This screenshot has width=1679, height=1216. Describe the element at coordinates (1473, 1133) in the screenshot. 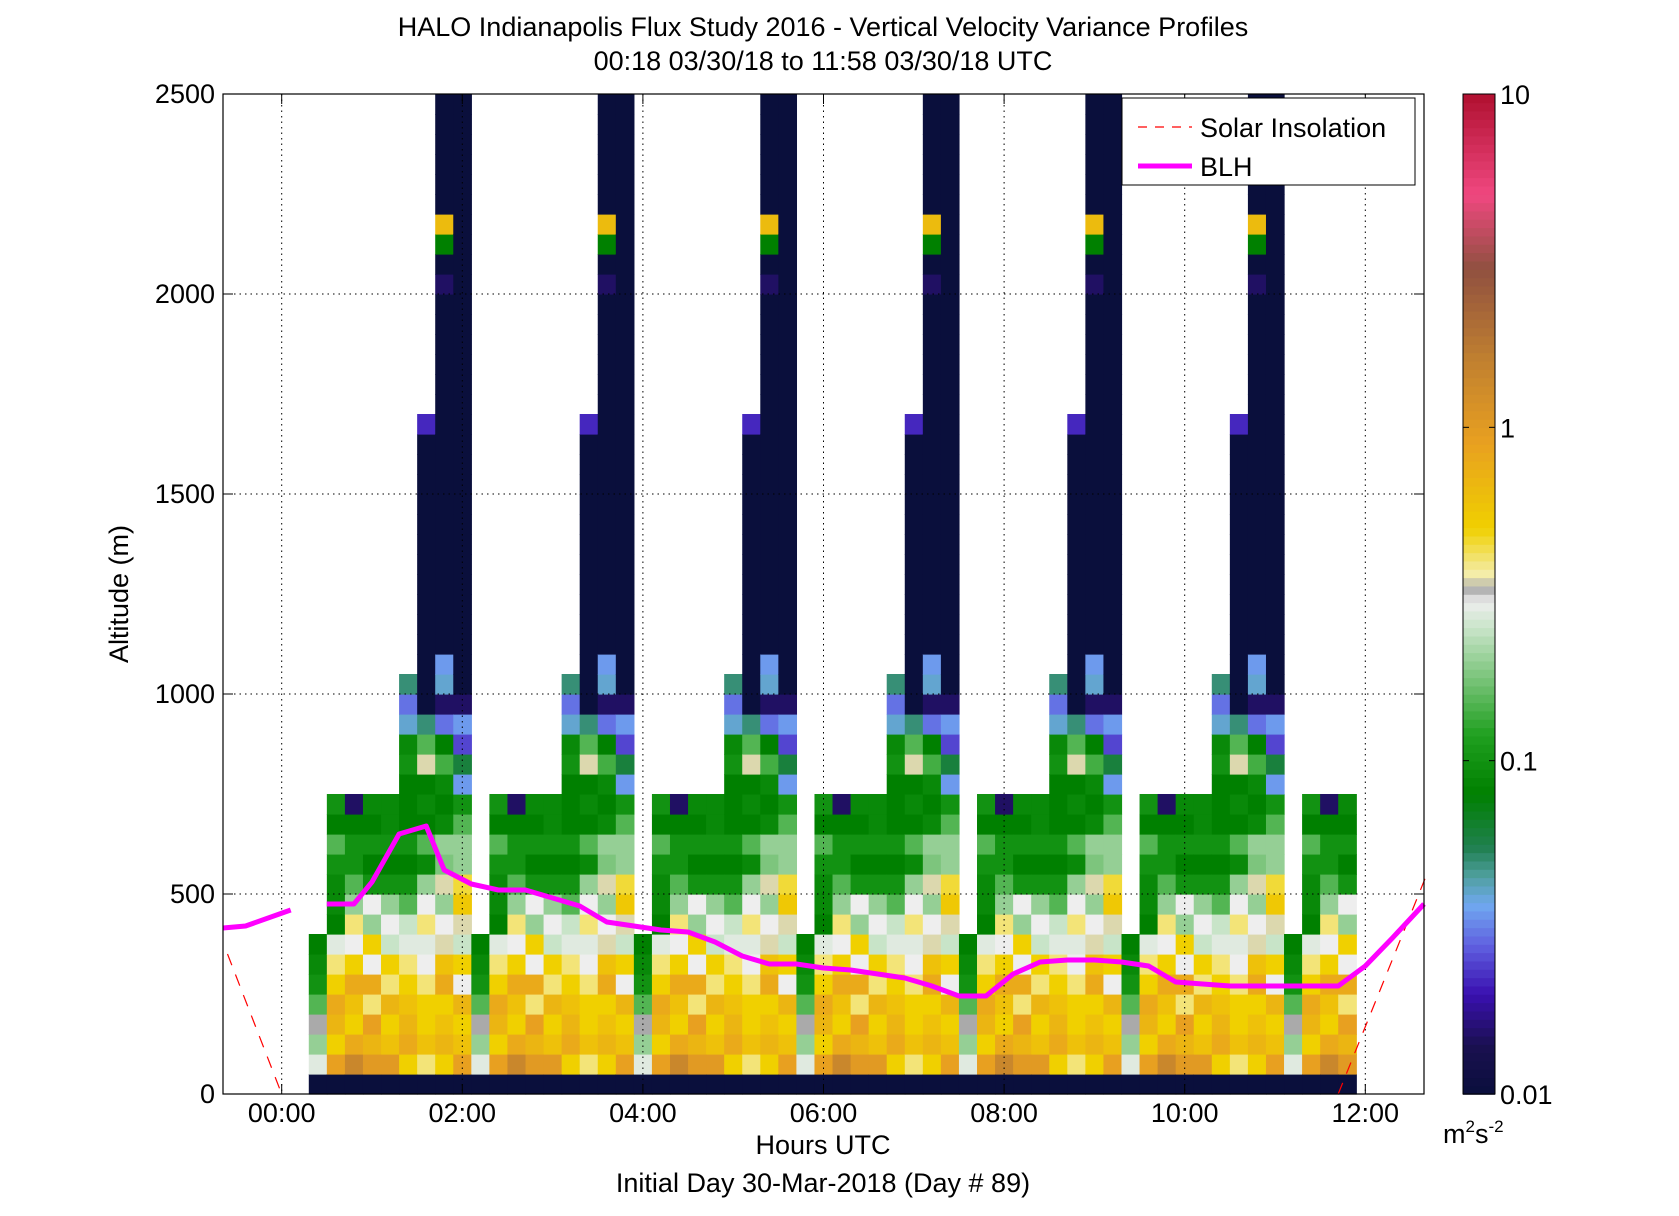

I see `colorbar-unit: m2s-2` at that location.